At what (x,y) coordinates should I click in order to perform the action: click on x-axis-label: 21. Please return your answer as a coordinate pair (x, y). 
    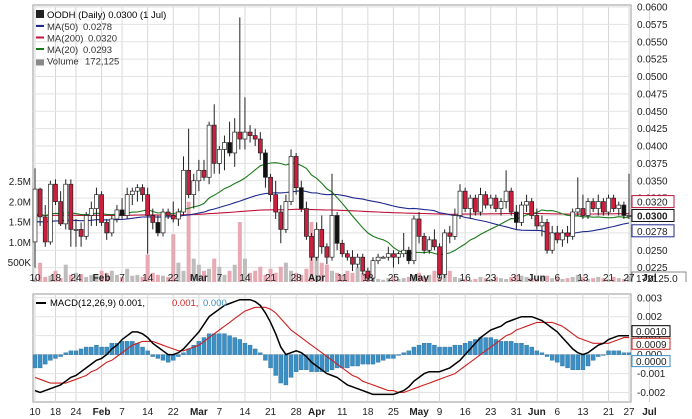
    Looking at the image, I should click on (271, 277).